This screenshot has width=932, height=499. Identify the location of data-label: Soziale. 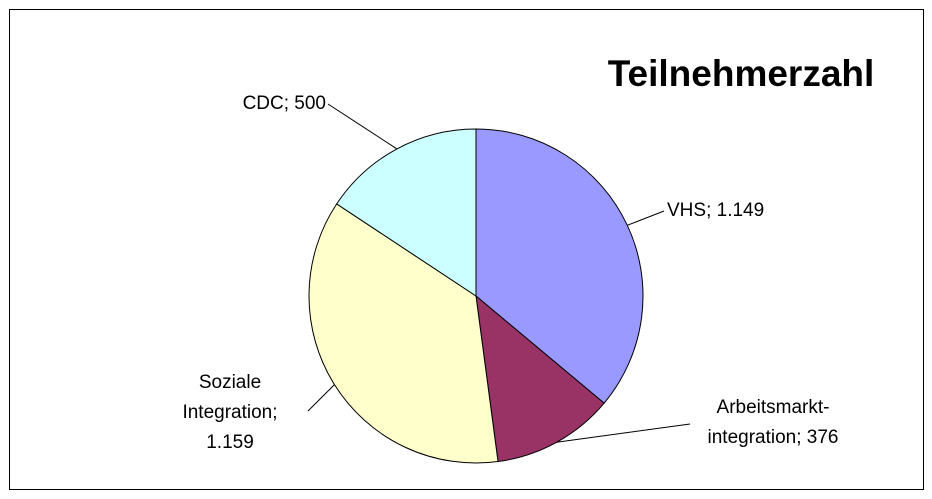
(230, 382).